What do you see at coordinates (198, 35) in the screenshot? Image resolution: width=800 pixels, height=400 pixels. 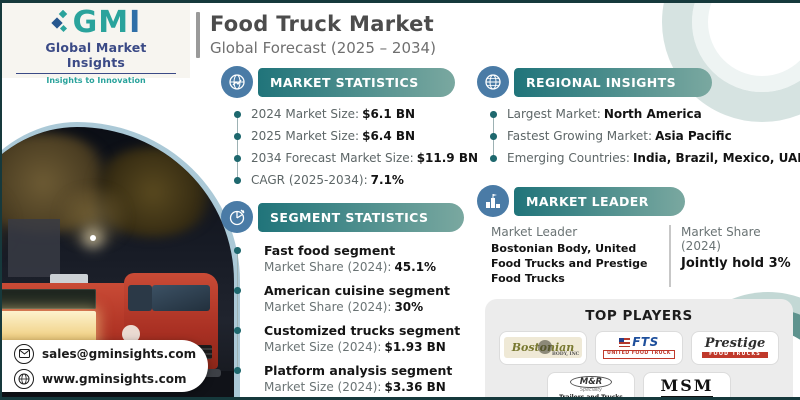 I see `title-accent-bar` at bounding box center [198, 35].